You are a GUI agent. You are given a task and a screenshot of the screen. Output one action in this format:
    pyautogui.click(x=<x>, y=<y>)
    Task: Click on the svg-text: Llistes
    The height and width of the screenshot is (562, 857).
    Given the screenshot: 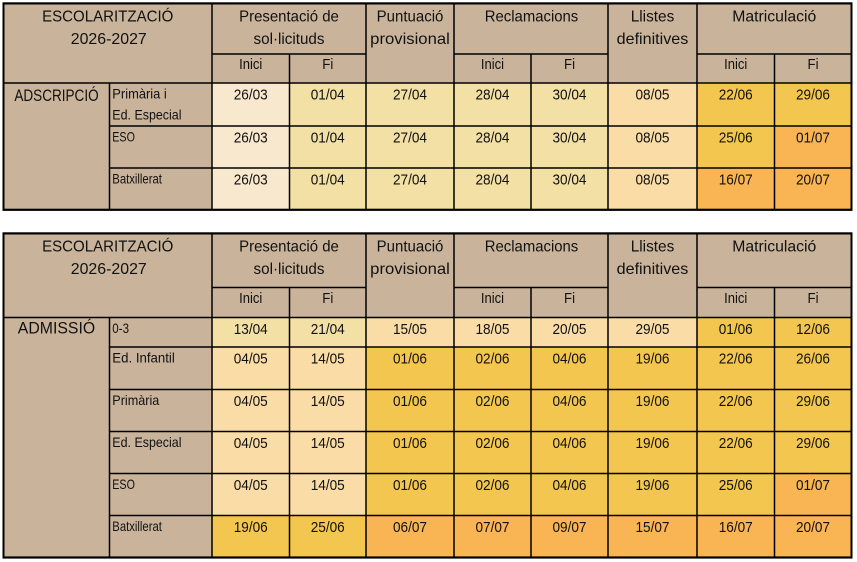 What is the action you would take?
    pyautogui.click(x=653, y=17)
    